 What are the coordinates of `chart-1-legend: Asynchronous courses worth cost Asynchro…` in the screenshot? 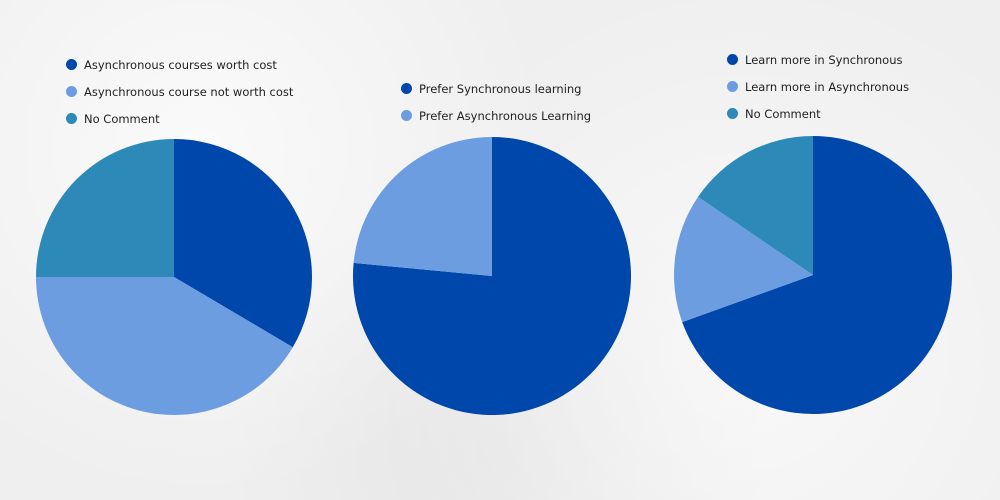 It's located at (179, 91).